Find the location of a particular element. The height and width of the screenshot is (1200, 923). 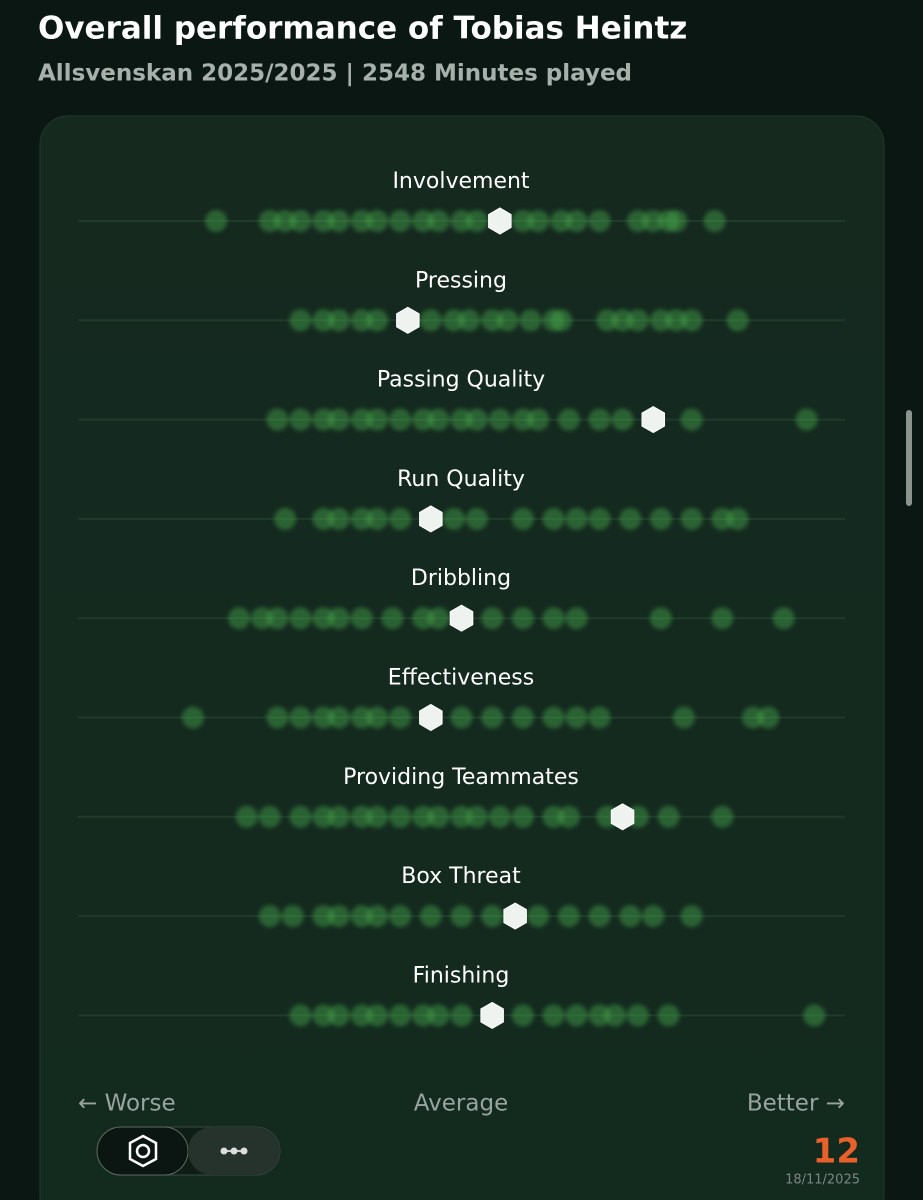

date: 18/11/2025 is located at coordinates (822, 1180).